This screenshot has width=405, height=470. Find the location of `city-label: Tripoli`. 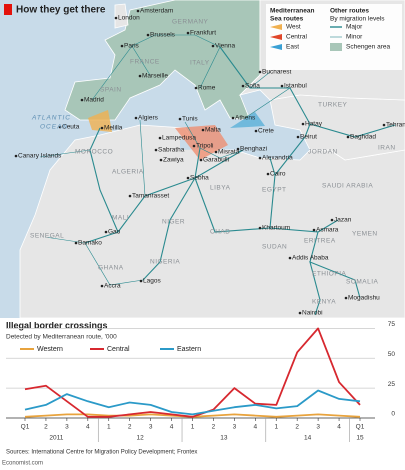

city-label: Tripoli is located at coordinates (204, 146).